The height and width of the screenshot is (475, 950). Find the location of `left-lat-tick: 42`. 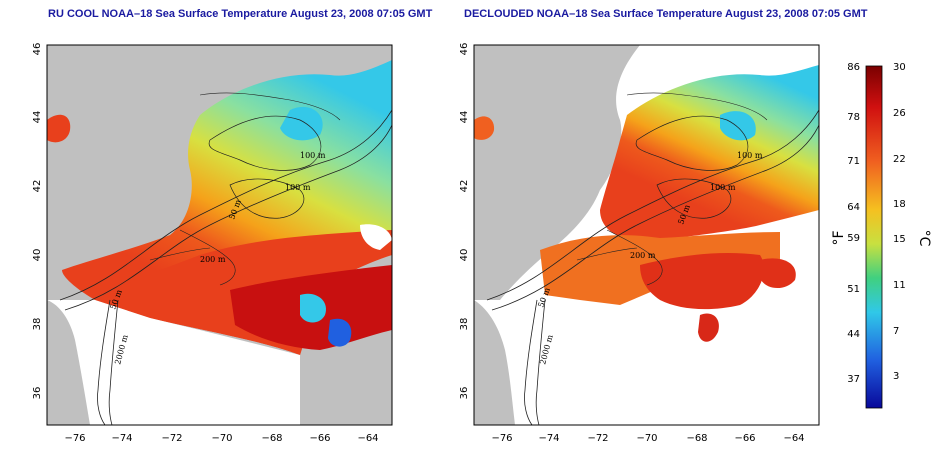

left-lat-tick: 42 is located at coordinates (37, 186).